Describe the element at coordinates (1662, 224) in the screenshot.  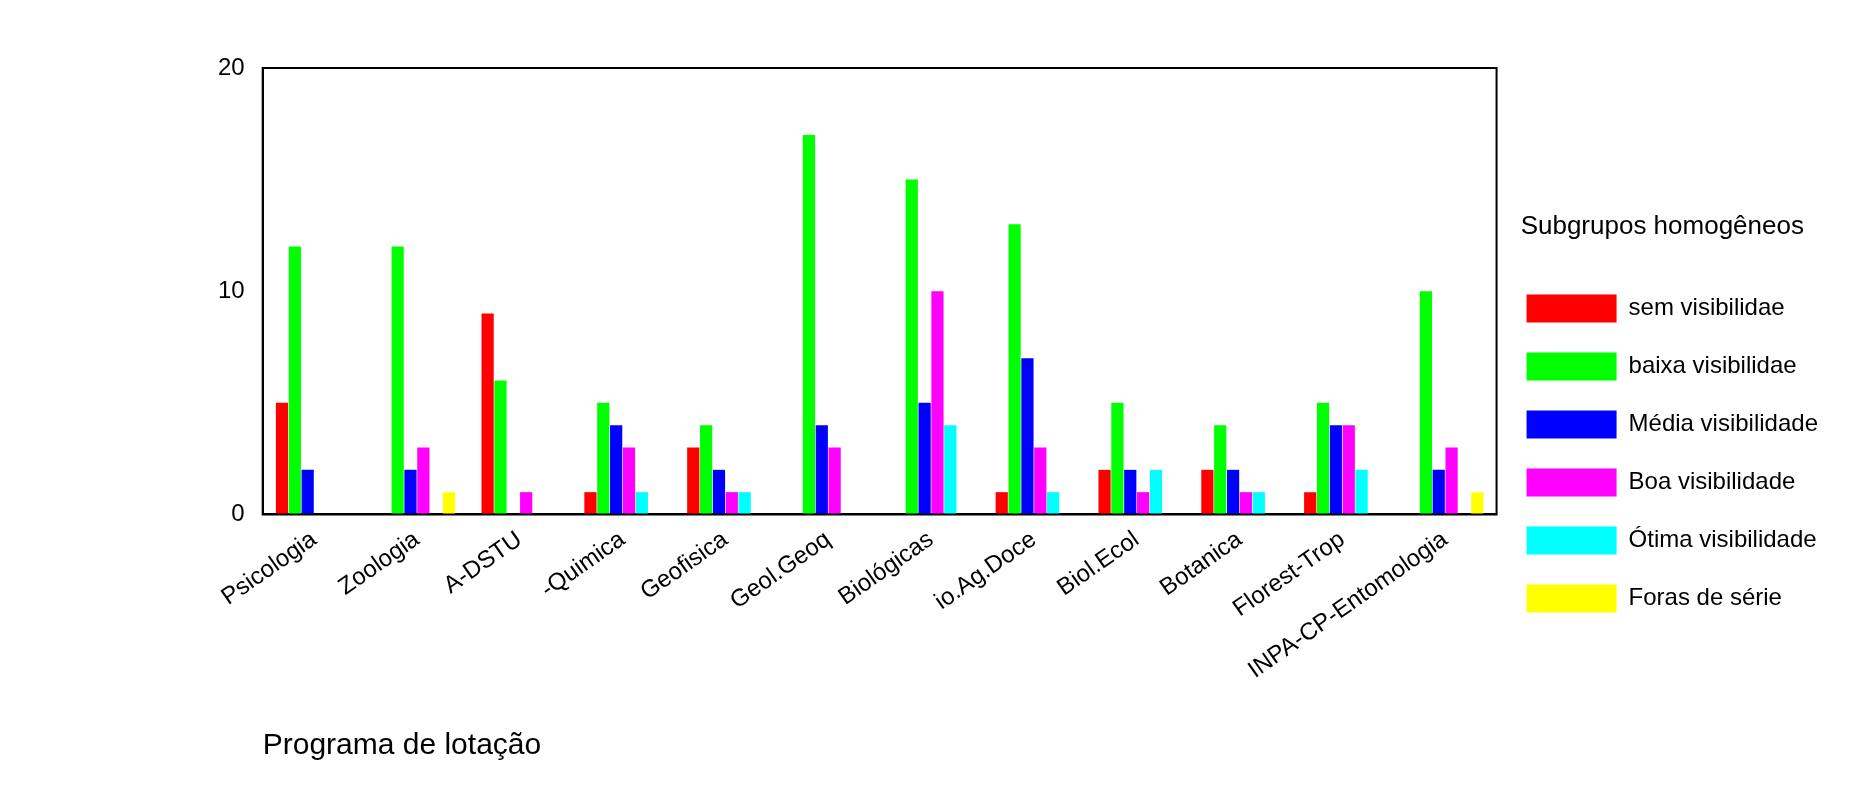
I see `legend-title: Subgrupos homogêneos` at that location.